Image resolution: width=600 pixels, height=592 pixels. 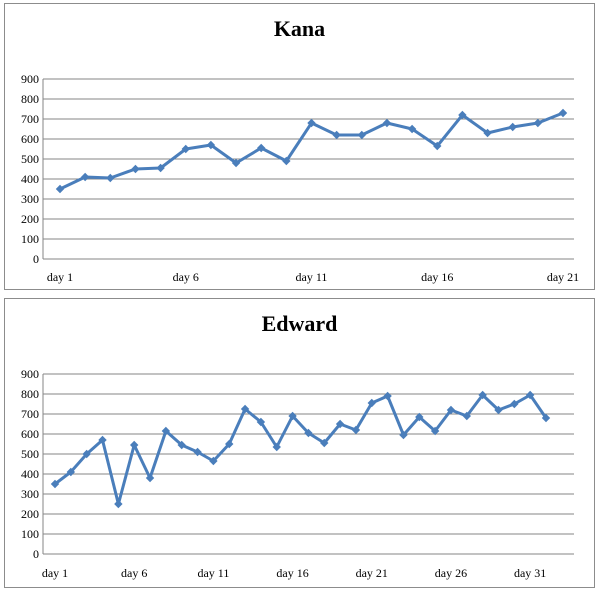 I want to click on chart-title: Edward, so click(x=299, y=323).